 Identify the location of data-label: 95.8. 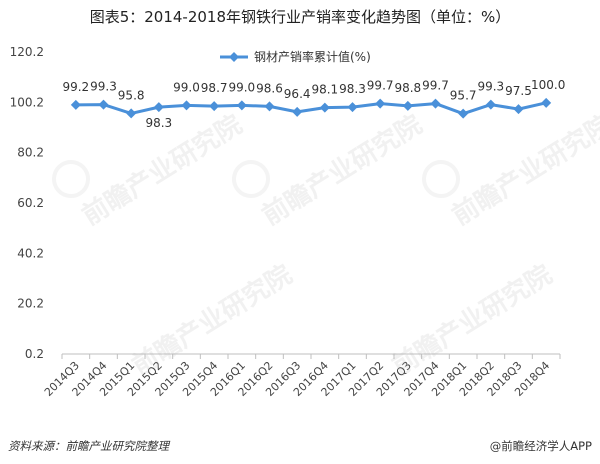
(131, 95).